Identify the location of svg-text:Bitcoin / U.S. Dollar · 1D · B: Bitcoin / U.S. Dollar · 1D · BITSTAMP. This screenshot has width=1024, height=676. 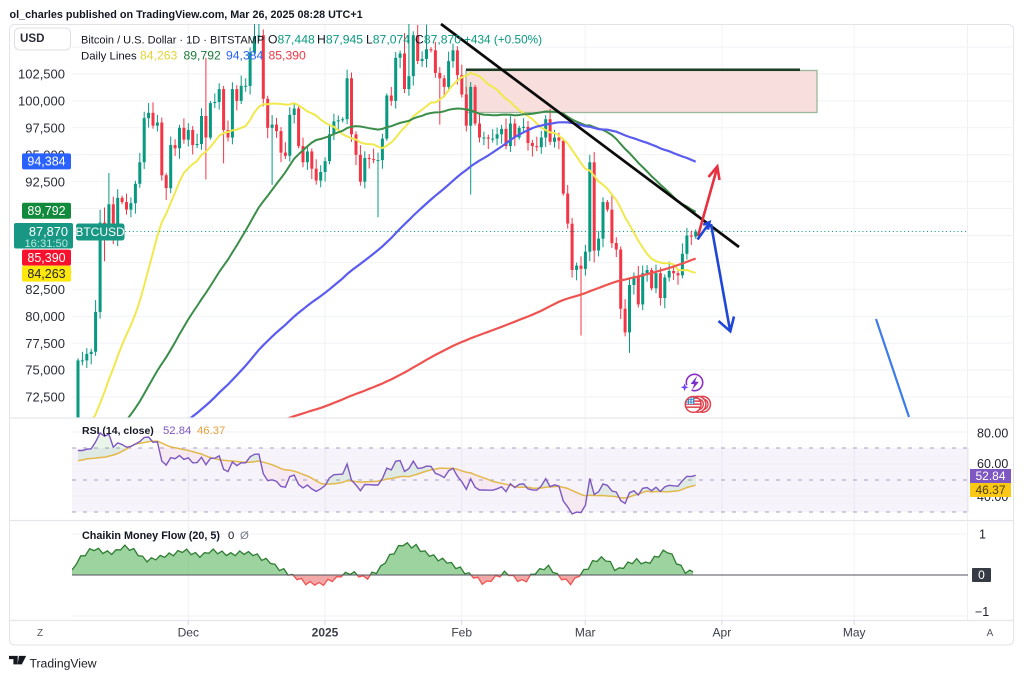
(172, 41).